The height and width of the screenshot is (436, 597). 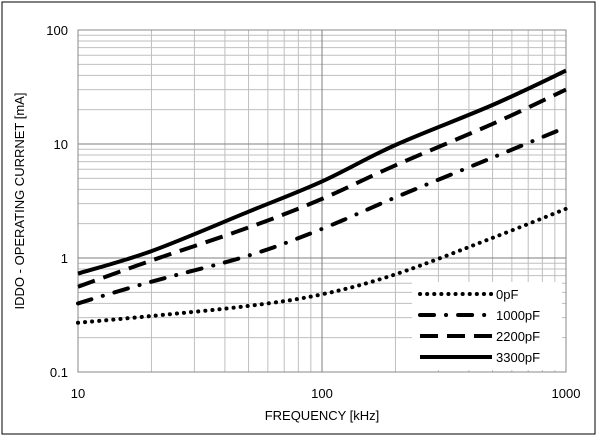 I want to click on y-axis-label: IDDO - OPERATING CURRNET [mA], so click(x=19, y=201).